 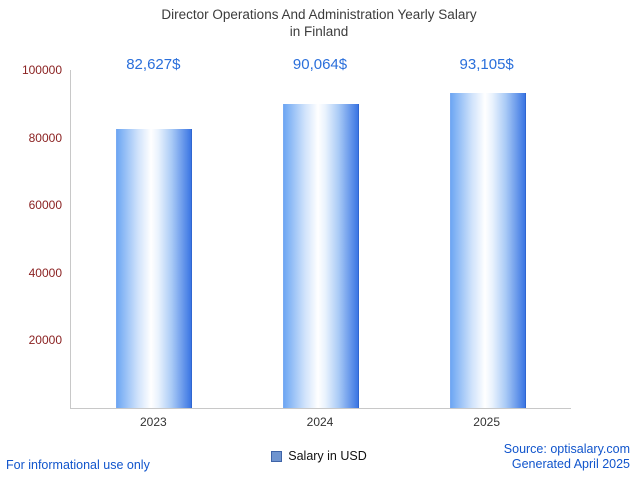 What do you see at coordinates (45, 137) in the screenshot?
I see `y-tick-label: 80000` at bounding box center [45, 137].